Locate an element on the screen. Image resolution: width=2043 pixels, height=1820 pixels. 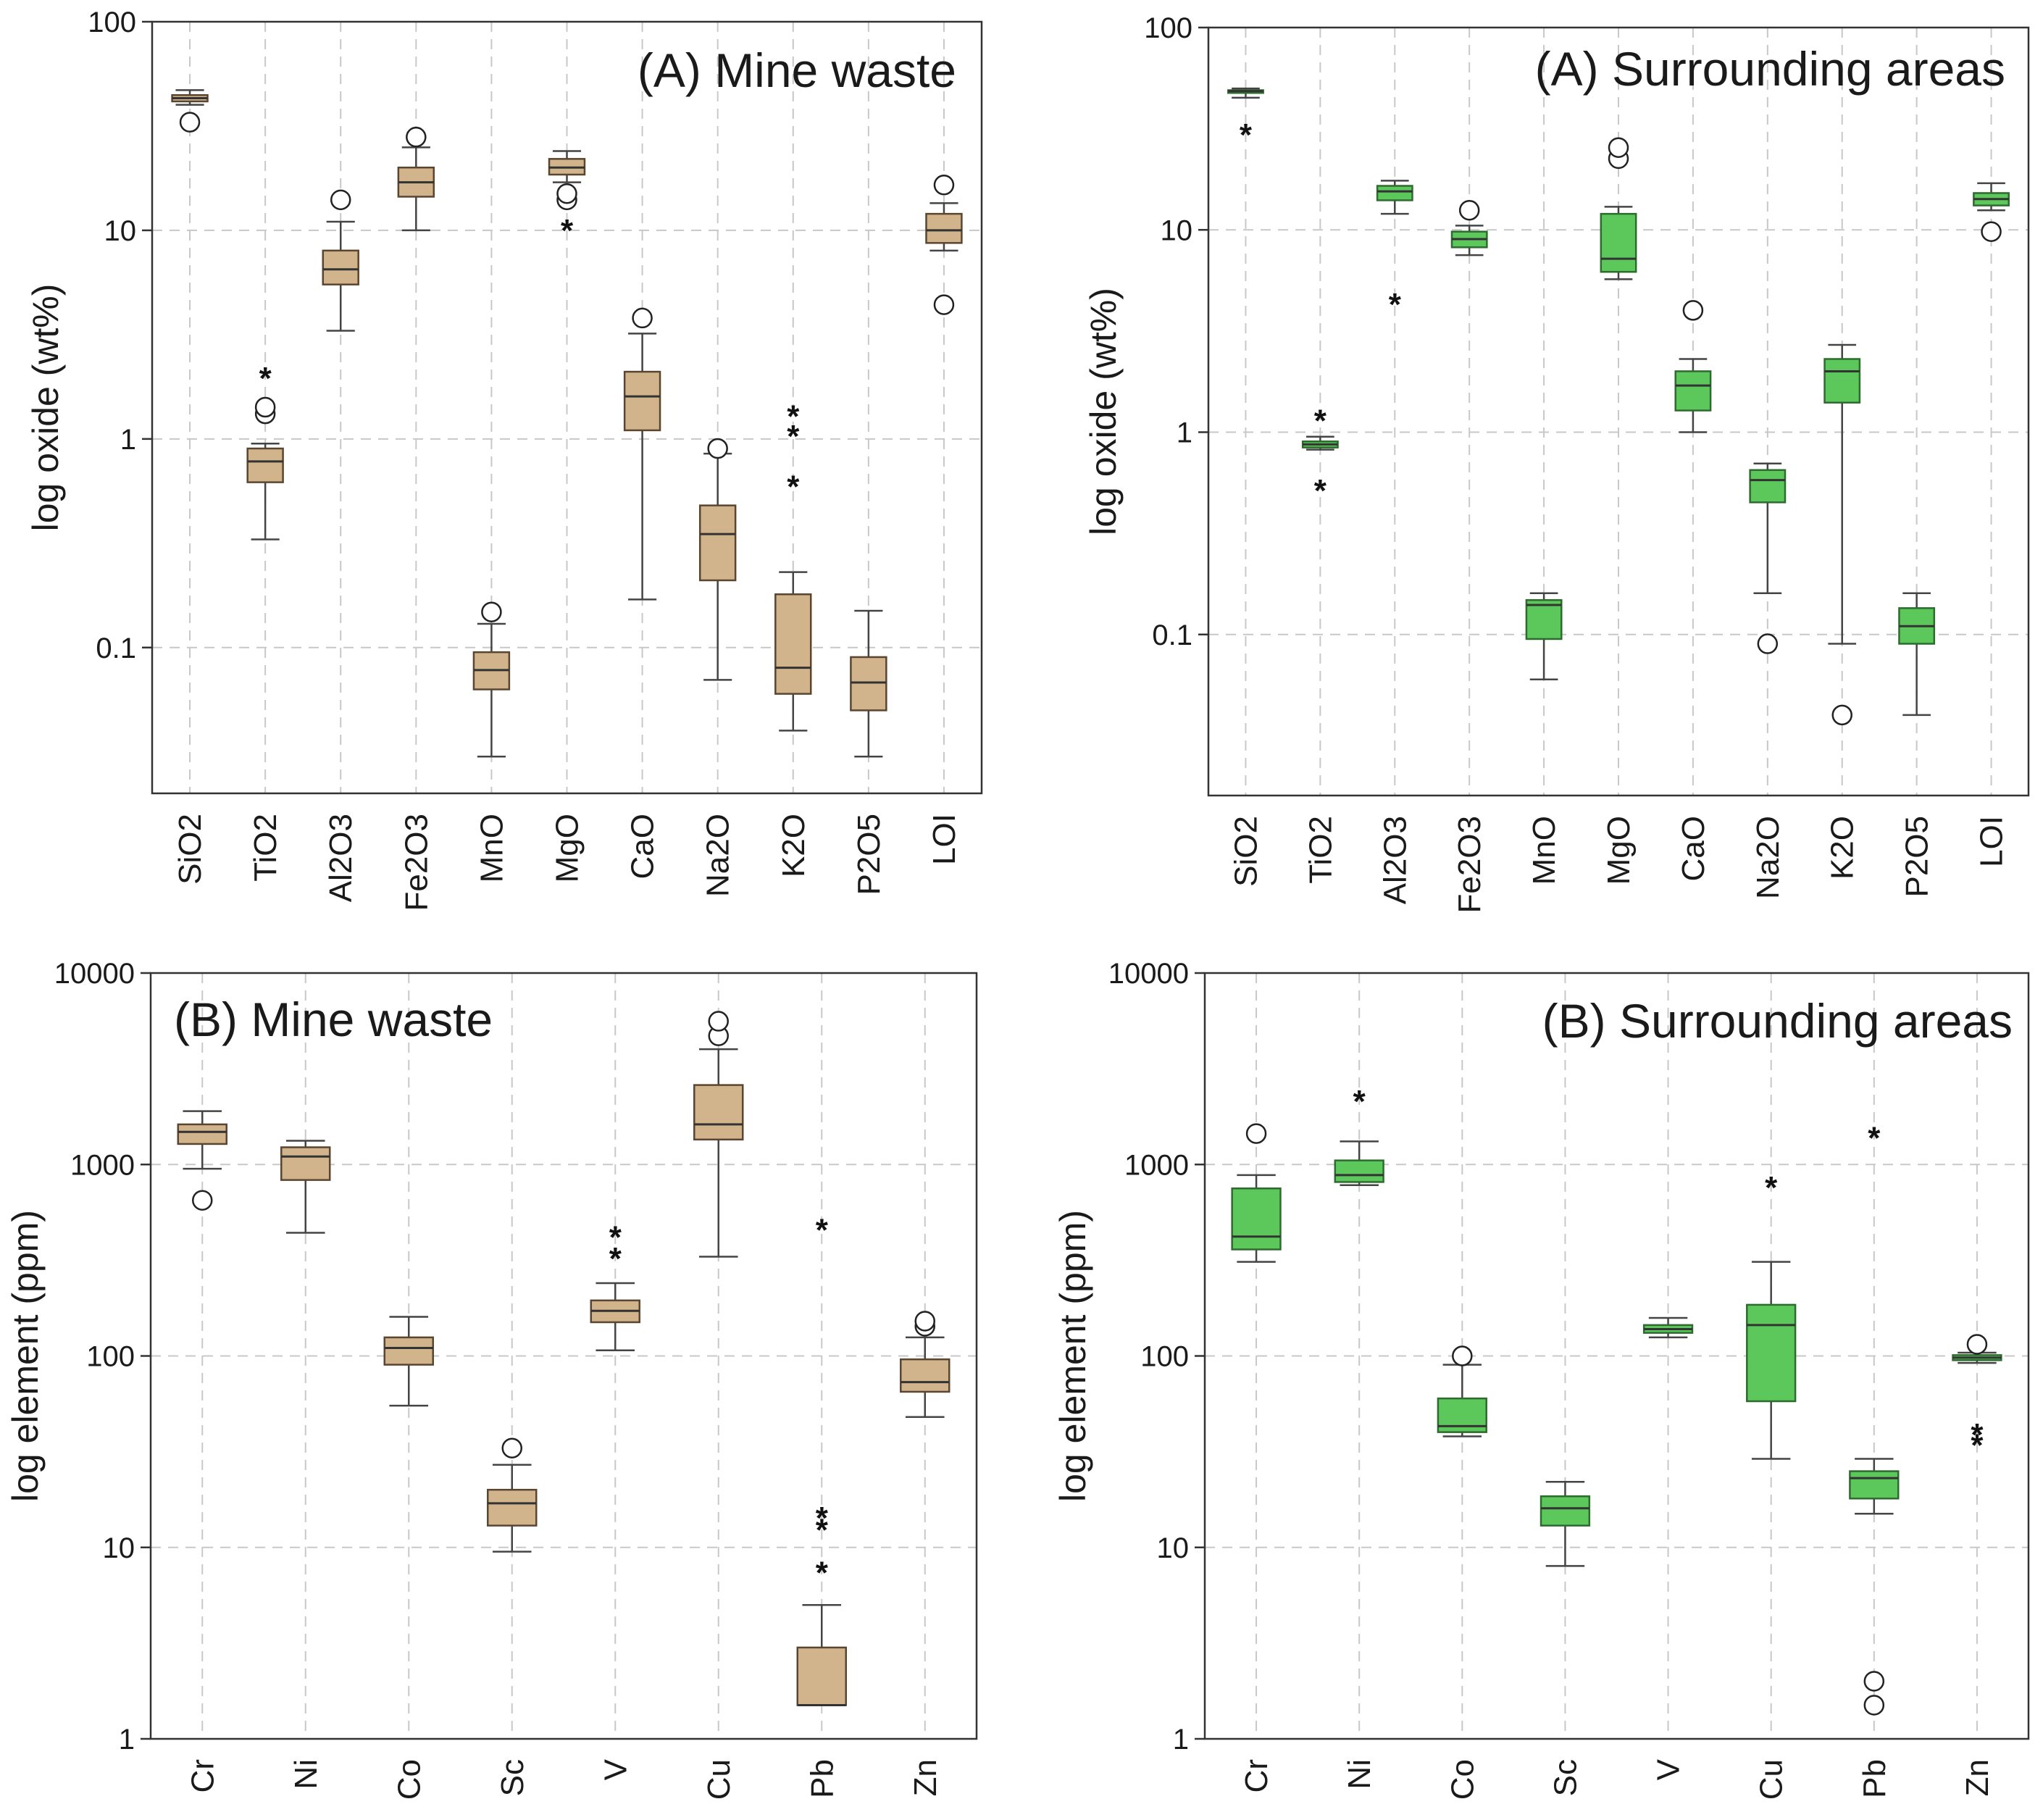
box-zn is located at coordinates (925, 1364).